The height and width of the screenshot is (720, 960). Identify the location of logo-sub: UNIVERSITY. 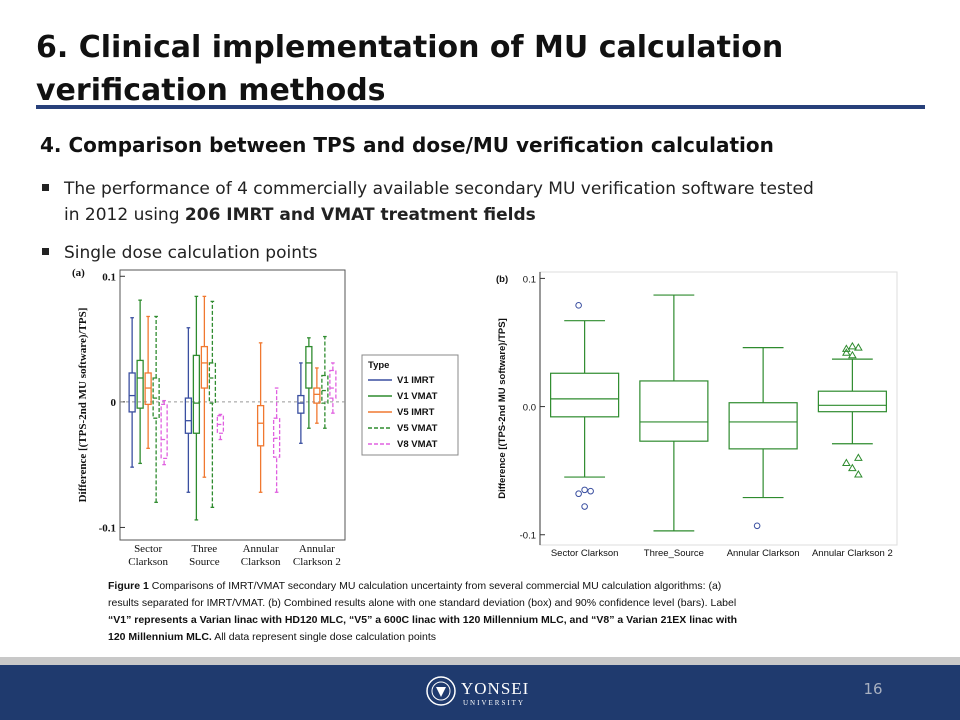
(494, 703).